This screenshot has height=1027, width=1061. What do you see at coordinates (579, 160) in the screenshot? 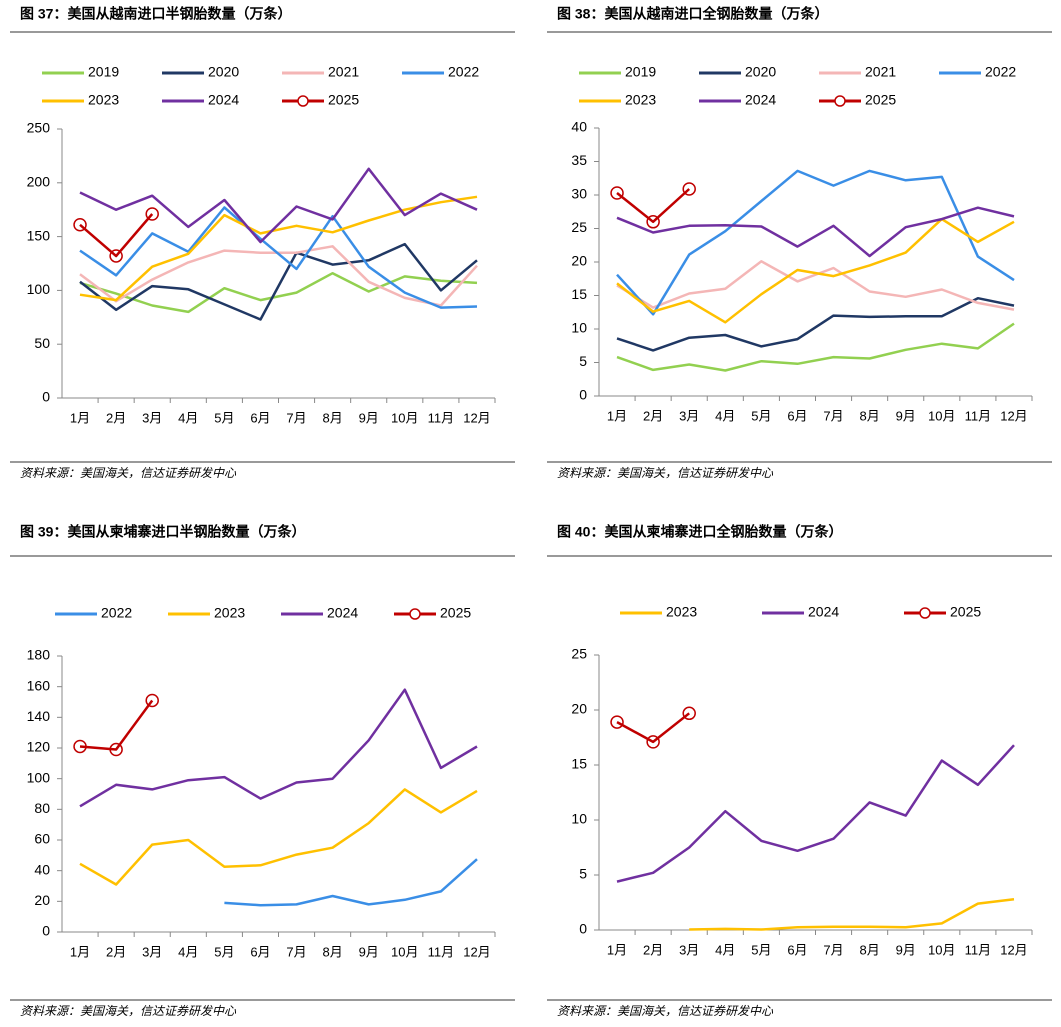
I see `y-tick-label: 35` at bounding box center [579, 160].